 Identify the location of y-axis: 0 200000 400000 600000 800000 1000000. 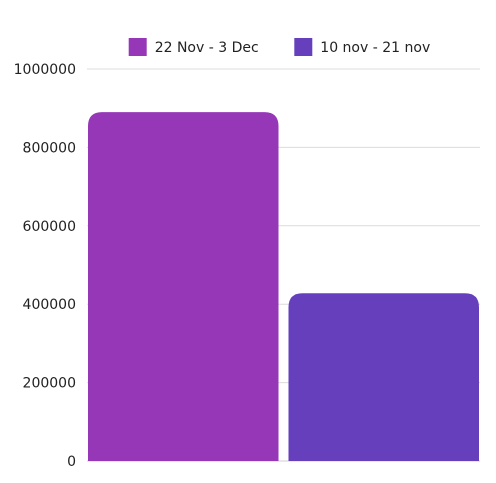
(45, 266).